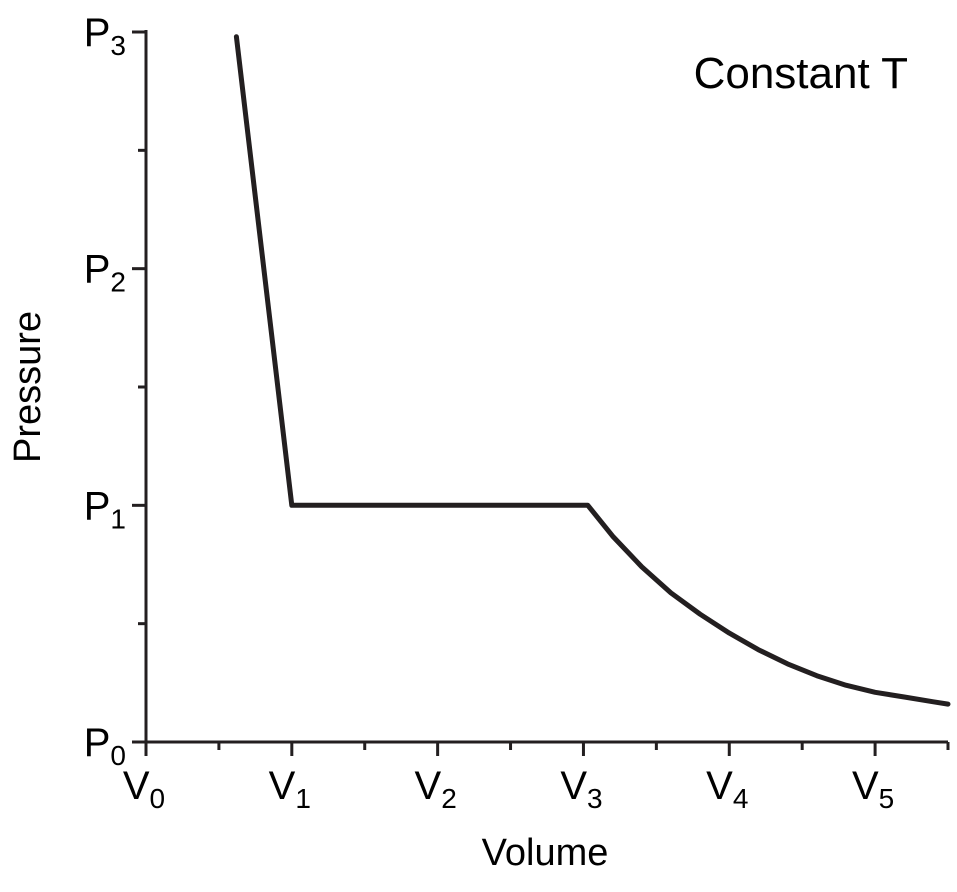  What do you see at coordinates (105, 509) in the screenshot?
I see `y-tick-label-1: P1` at bounding box center [105, 509].